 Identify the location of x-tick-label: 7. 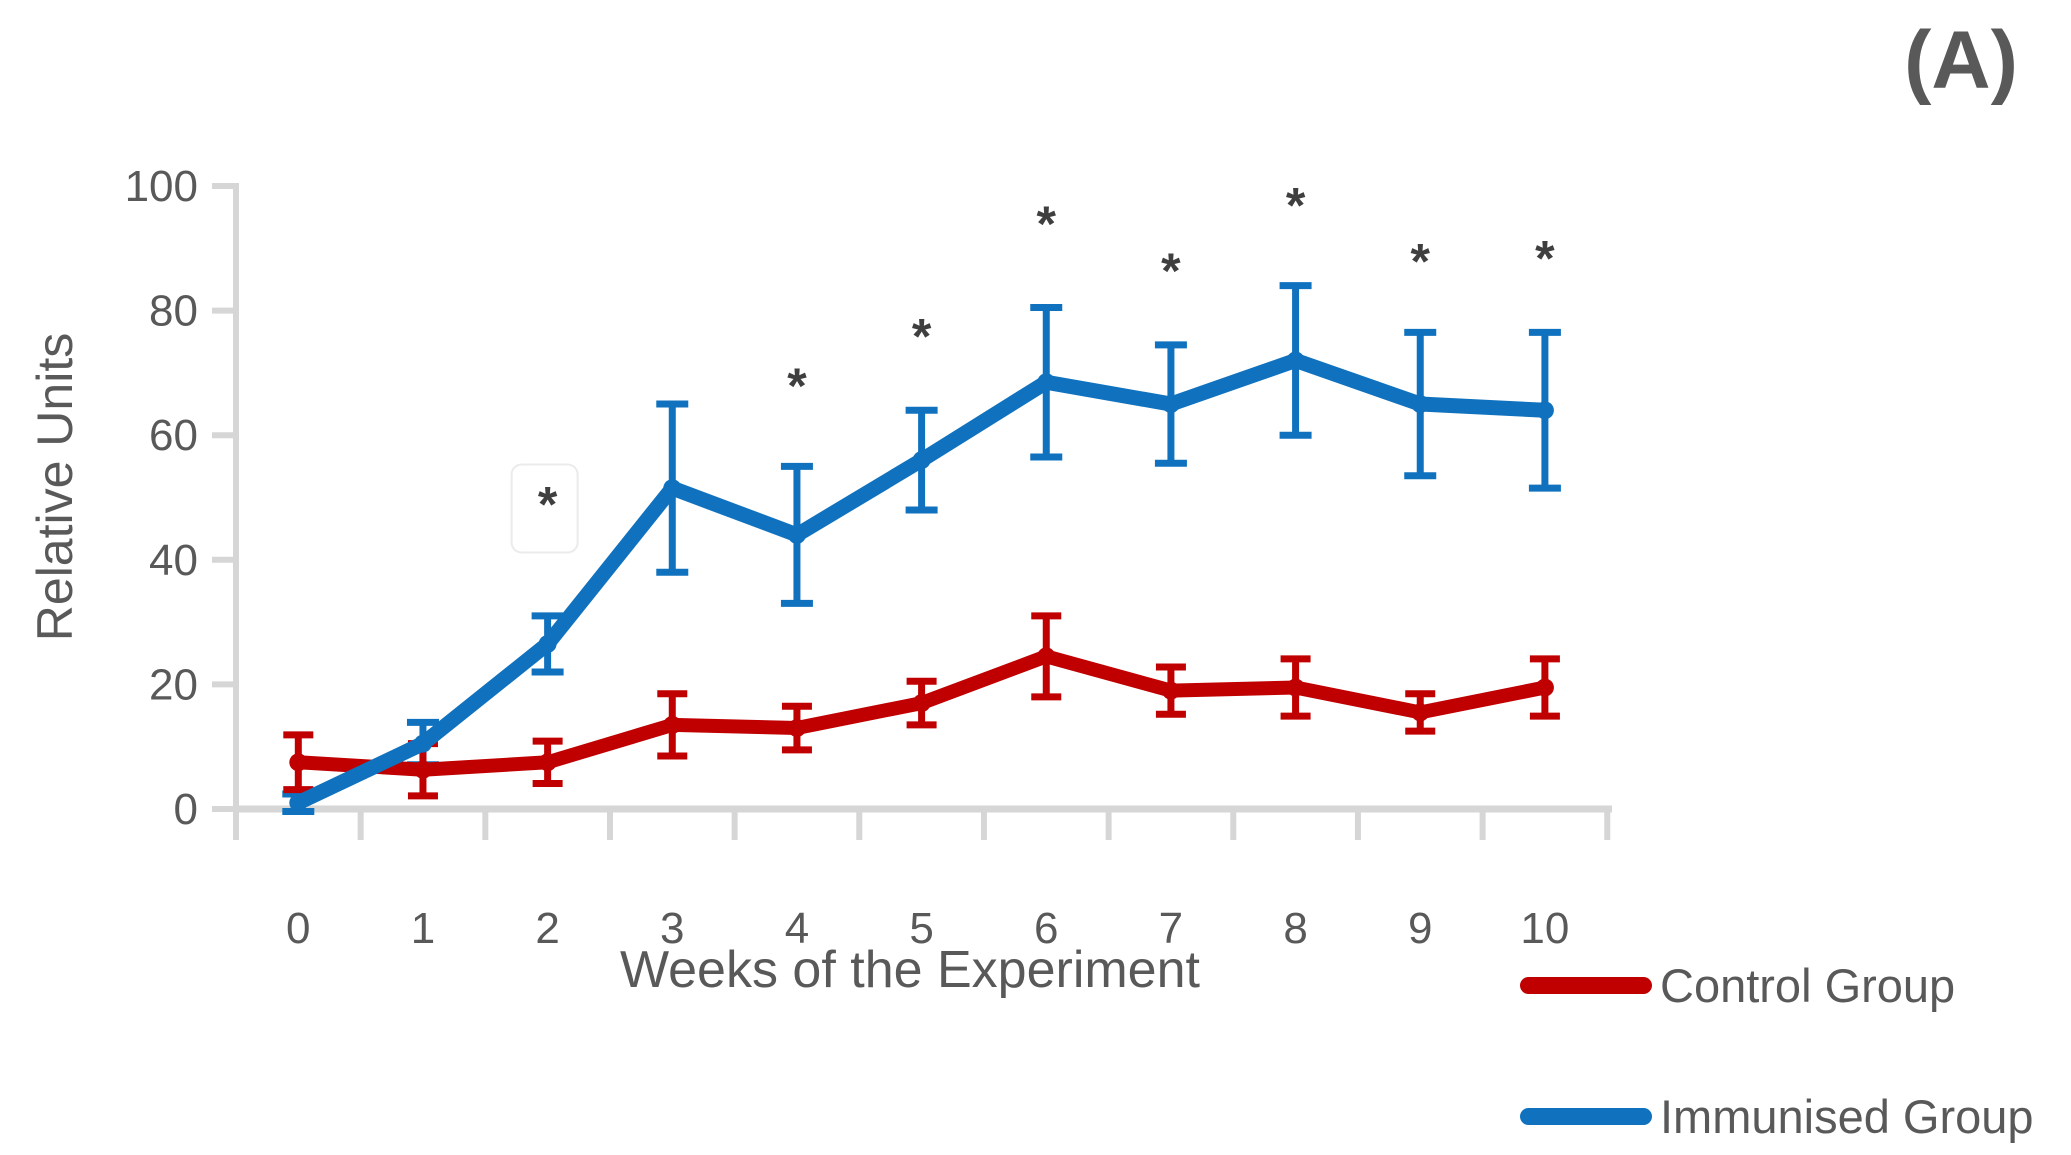
(1171, 928).